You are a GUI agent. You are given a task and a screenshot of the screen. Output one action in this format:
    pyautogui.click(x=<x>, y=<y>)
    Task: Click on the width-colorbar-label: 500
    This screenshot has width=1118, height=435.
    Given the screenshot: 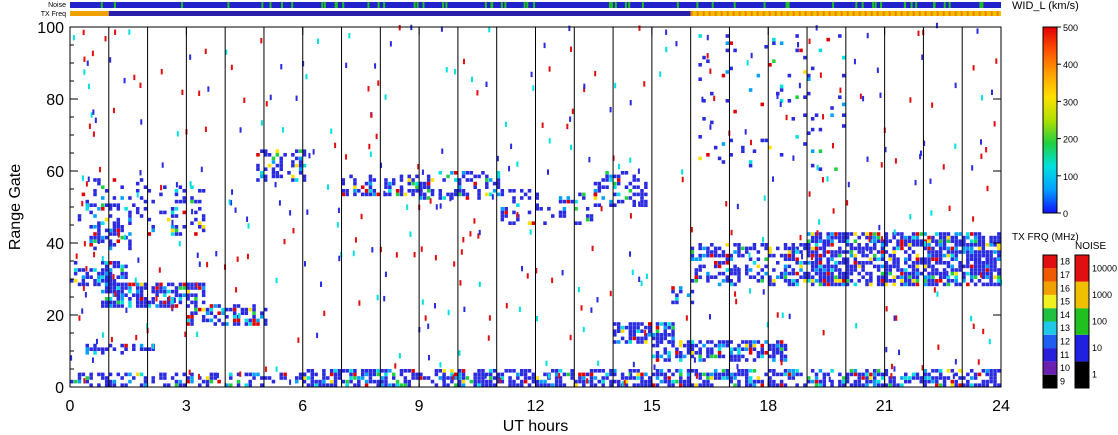 What is the action you would take?
    pyautogui.click(x=1070, y=28)
    